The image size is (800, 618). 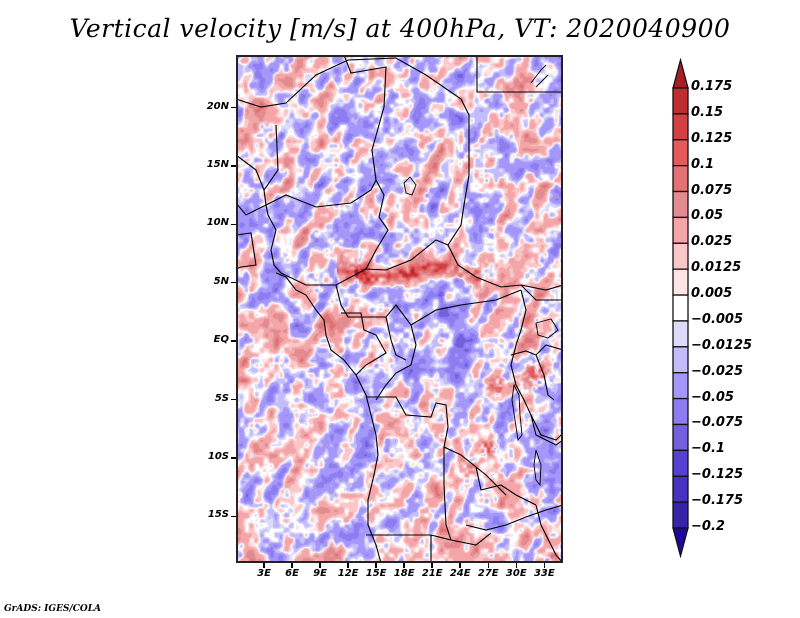 I want to click on colorbar, so click(x=680, y=308).